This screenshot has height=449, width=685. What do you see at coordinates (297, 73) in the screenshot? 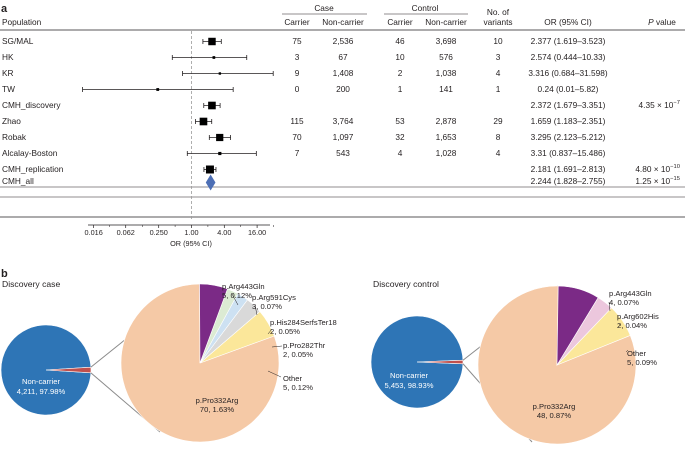
I see `row-case-carrier: 9` at bounding box center [297, 73].